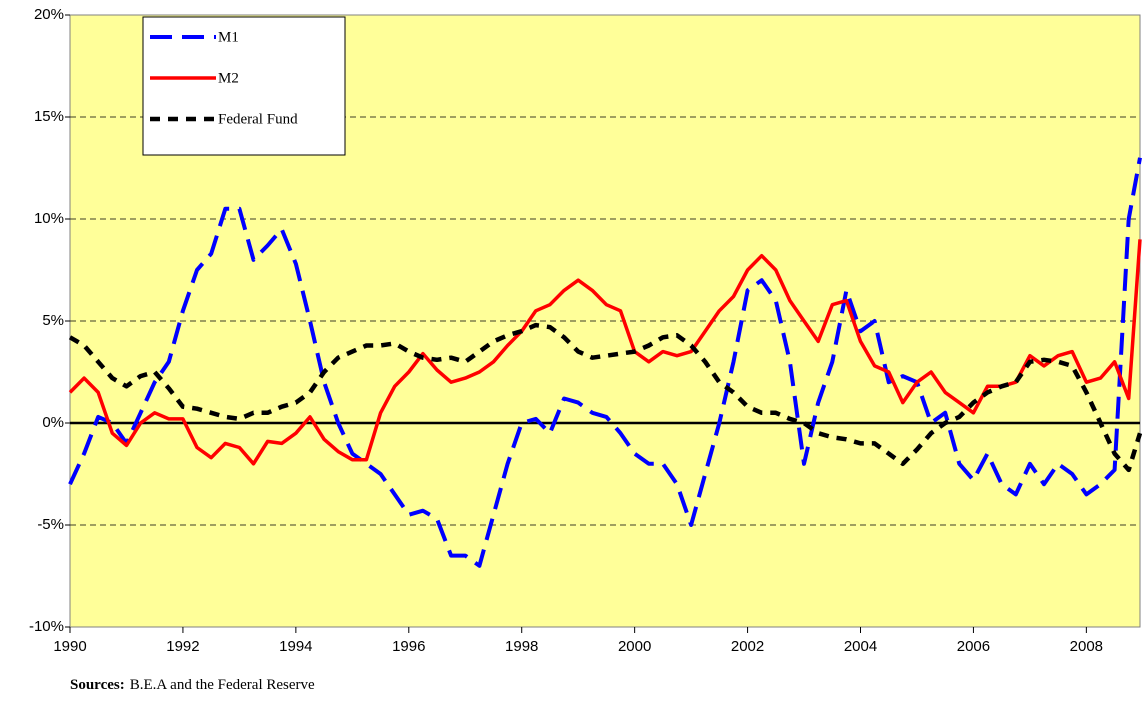  I want to click on legend-label: M1, so click(228, 37).